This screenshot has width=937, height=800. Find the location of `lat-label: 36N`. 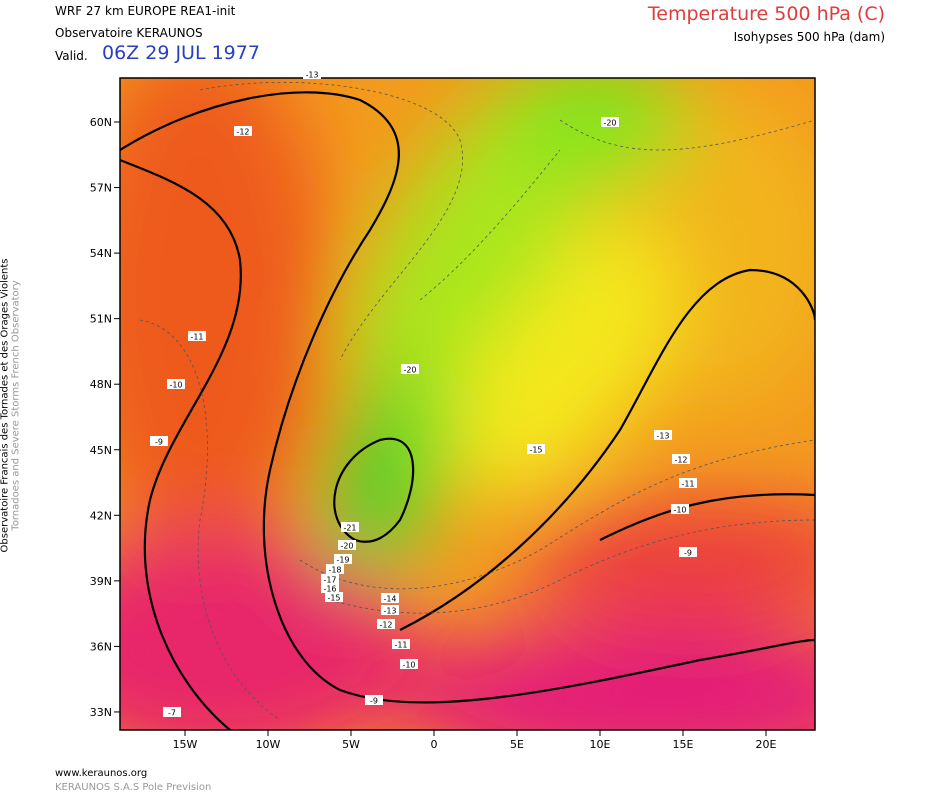

lat-label: 36N is located at coordinates (101, 646).